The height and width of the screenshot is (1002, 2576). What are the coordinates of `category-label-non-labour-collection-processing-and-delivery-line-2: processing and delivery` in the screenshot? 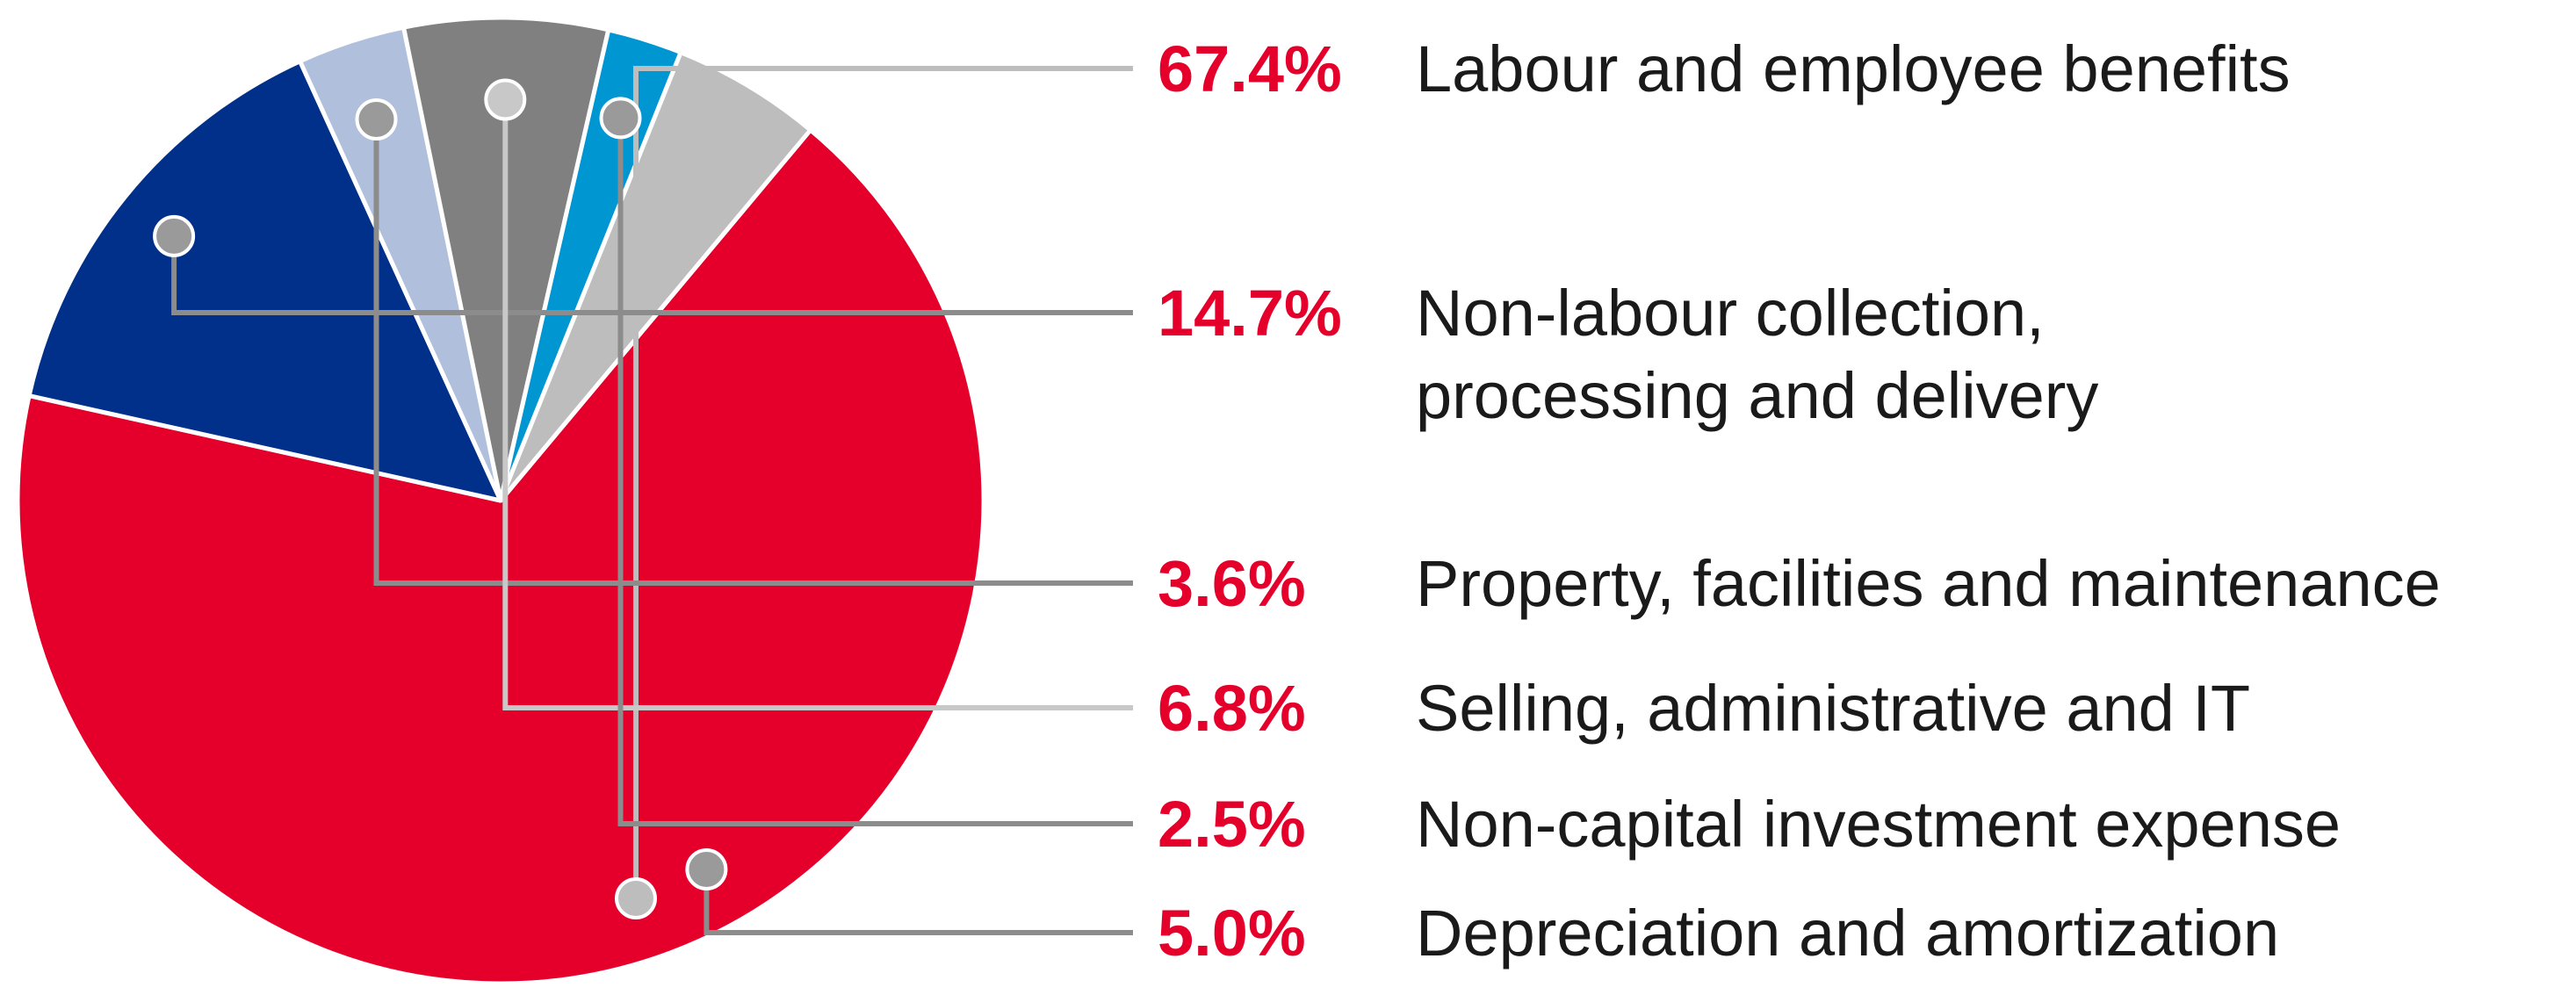 It's located at (1757, 395).